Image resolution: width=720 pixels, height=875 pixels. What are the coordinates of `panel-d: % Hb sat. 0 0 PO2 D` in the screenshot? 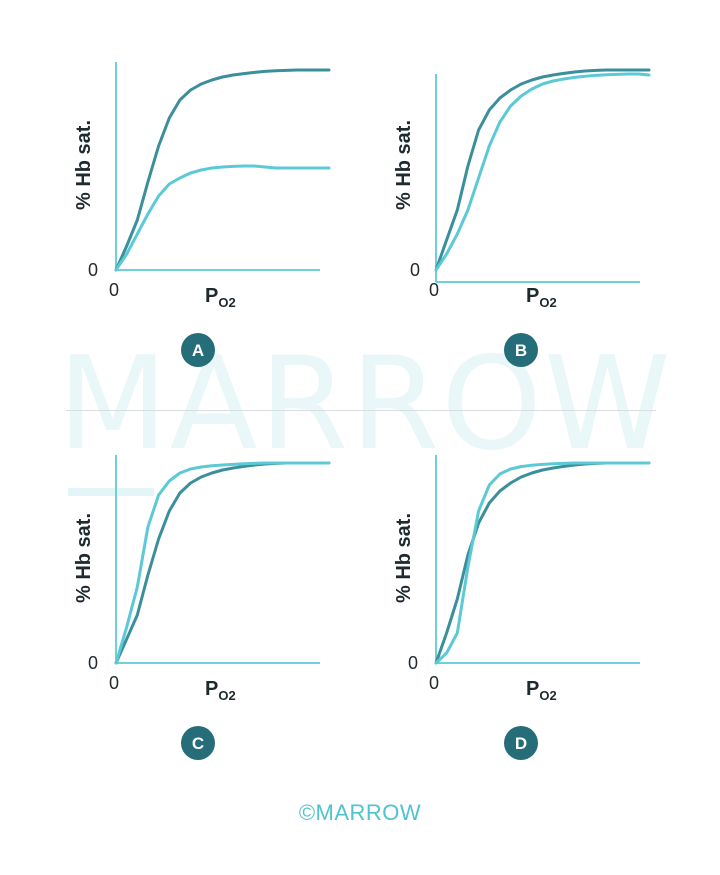 It's located at (522, 607).